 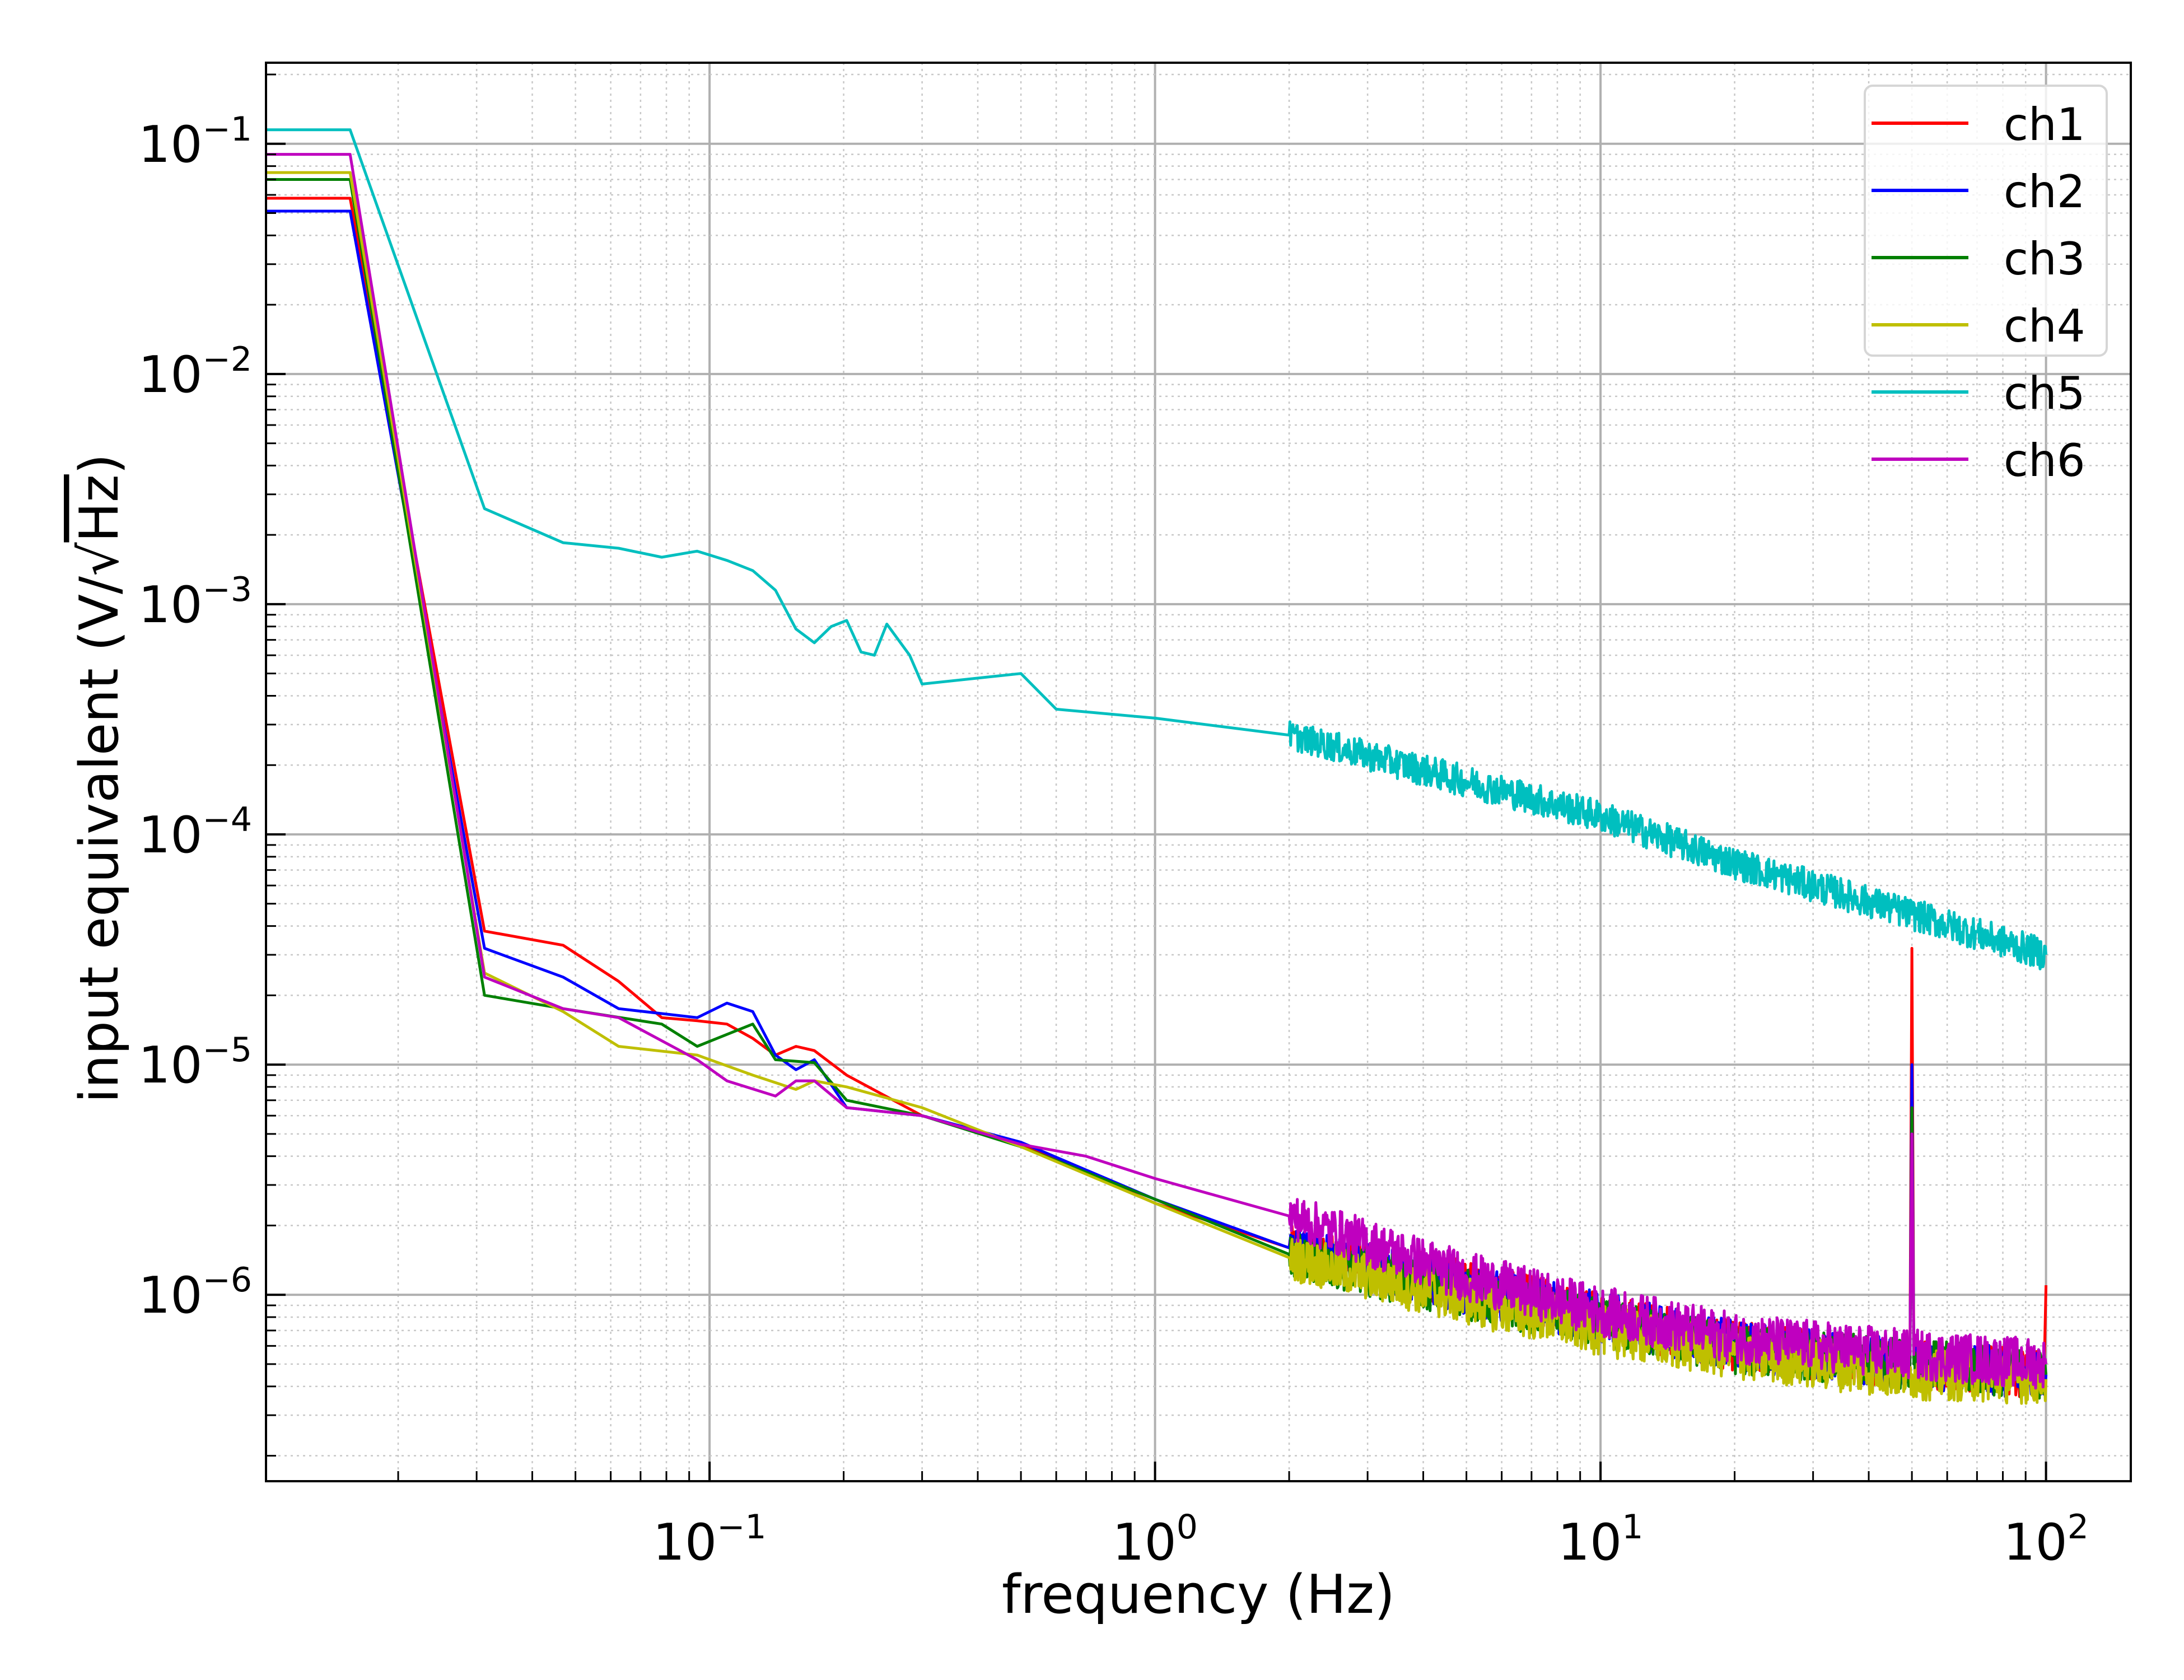 I want to click on tick-label-exponent: −5, so click(x=228, y=1050).